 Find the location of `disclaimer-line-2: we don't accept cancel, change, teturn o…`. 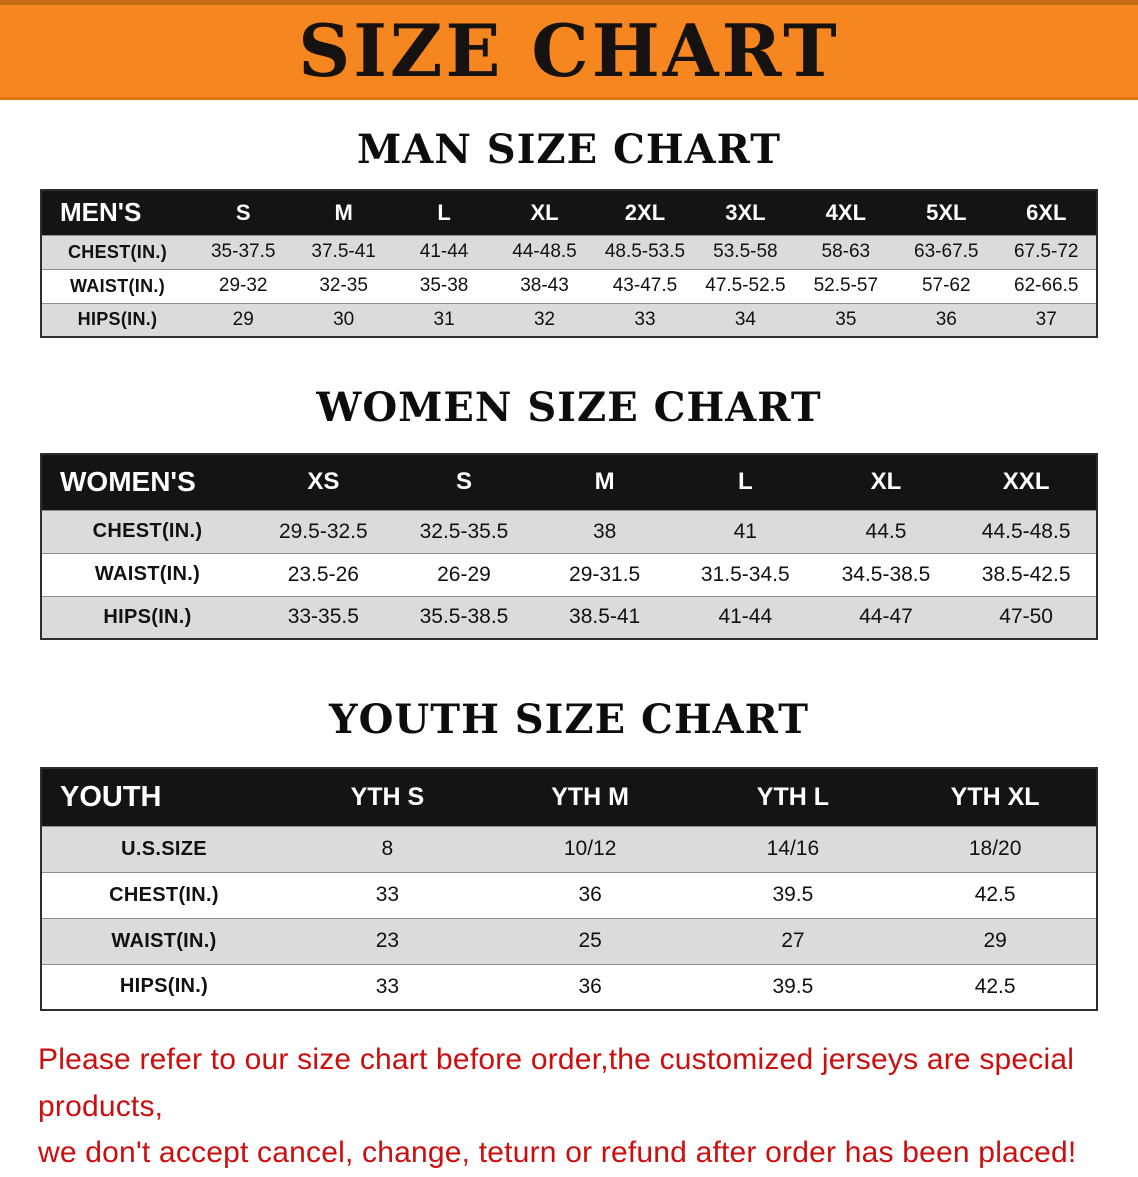

disclaimer-line-2: we don't accept cancel, change, teturn o… is located at coordinates (557, 1152).